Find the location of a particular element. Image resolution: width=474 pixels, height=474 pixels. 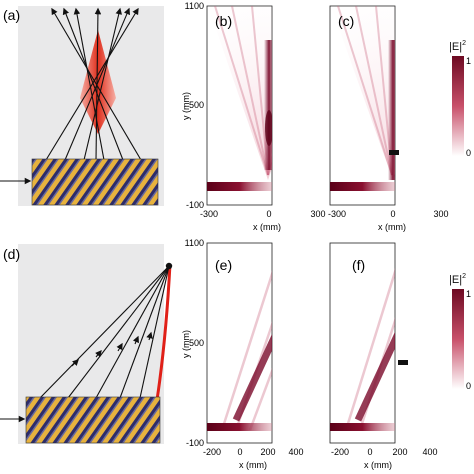

f-x-tick-200: 200 is located at coordinates (399, 452).